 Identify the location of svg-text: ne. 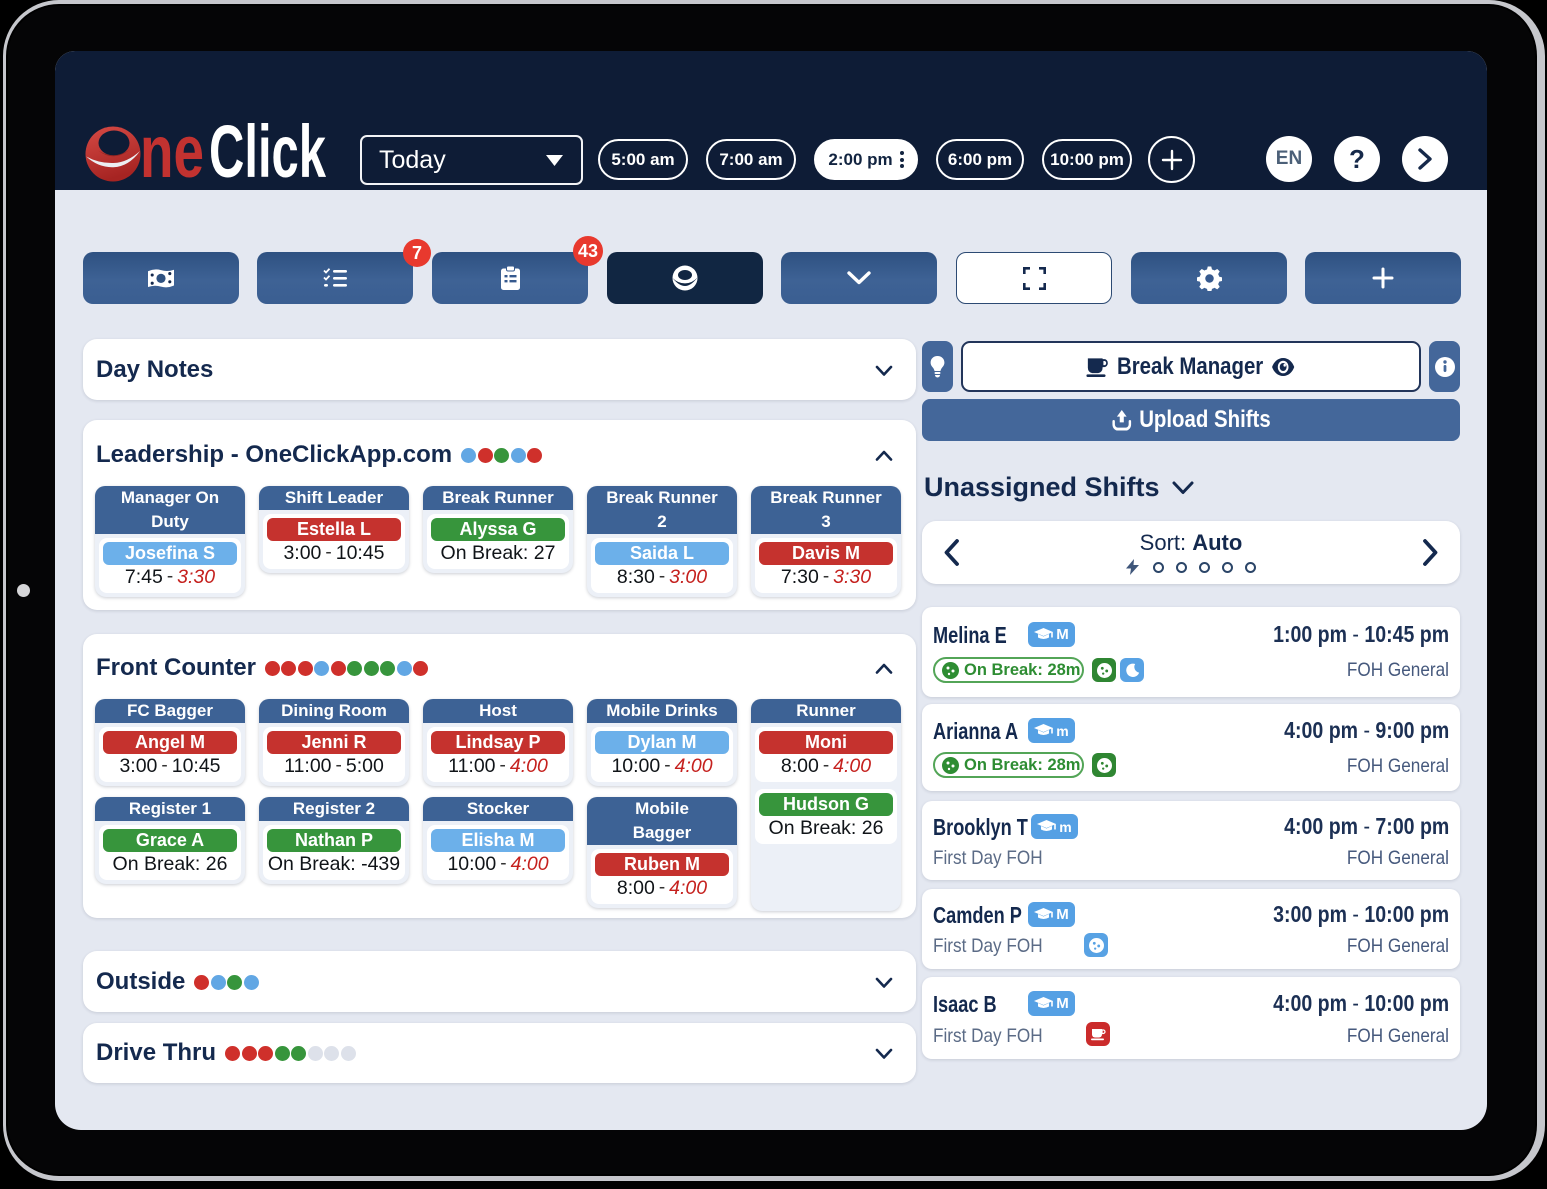
(172, 147).